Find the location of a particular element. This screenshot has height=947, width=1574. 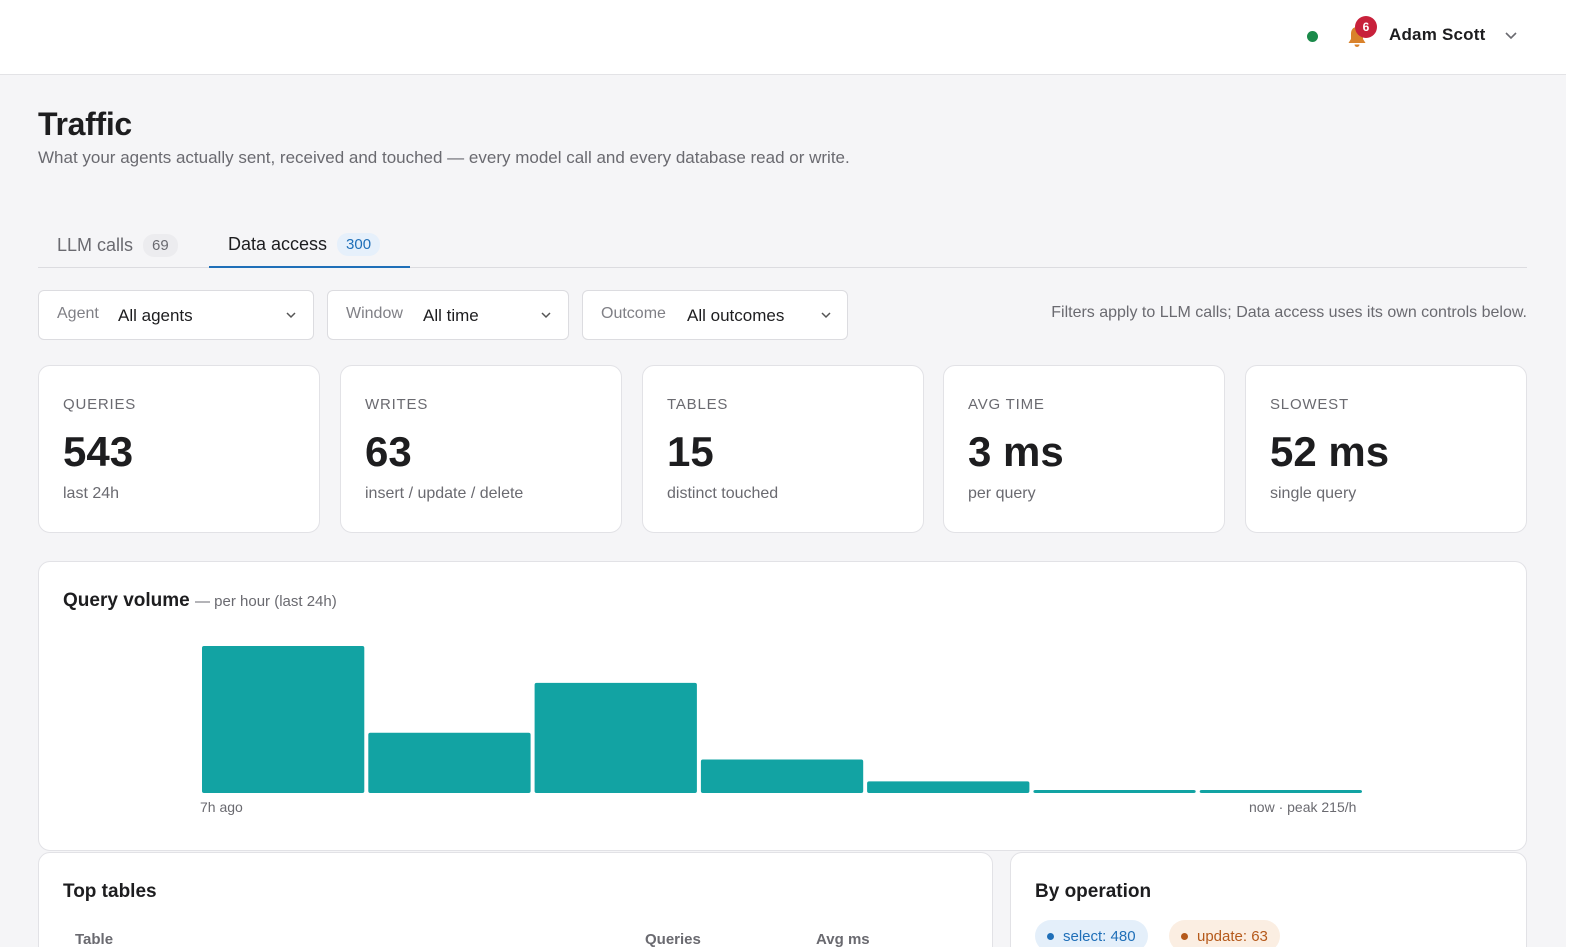

chart-title: Query volume — per hour (last 24h) is located at coordinates (200, 601).